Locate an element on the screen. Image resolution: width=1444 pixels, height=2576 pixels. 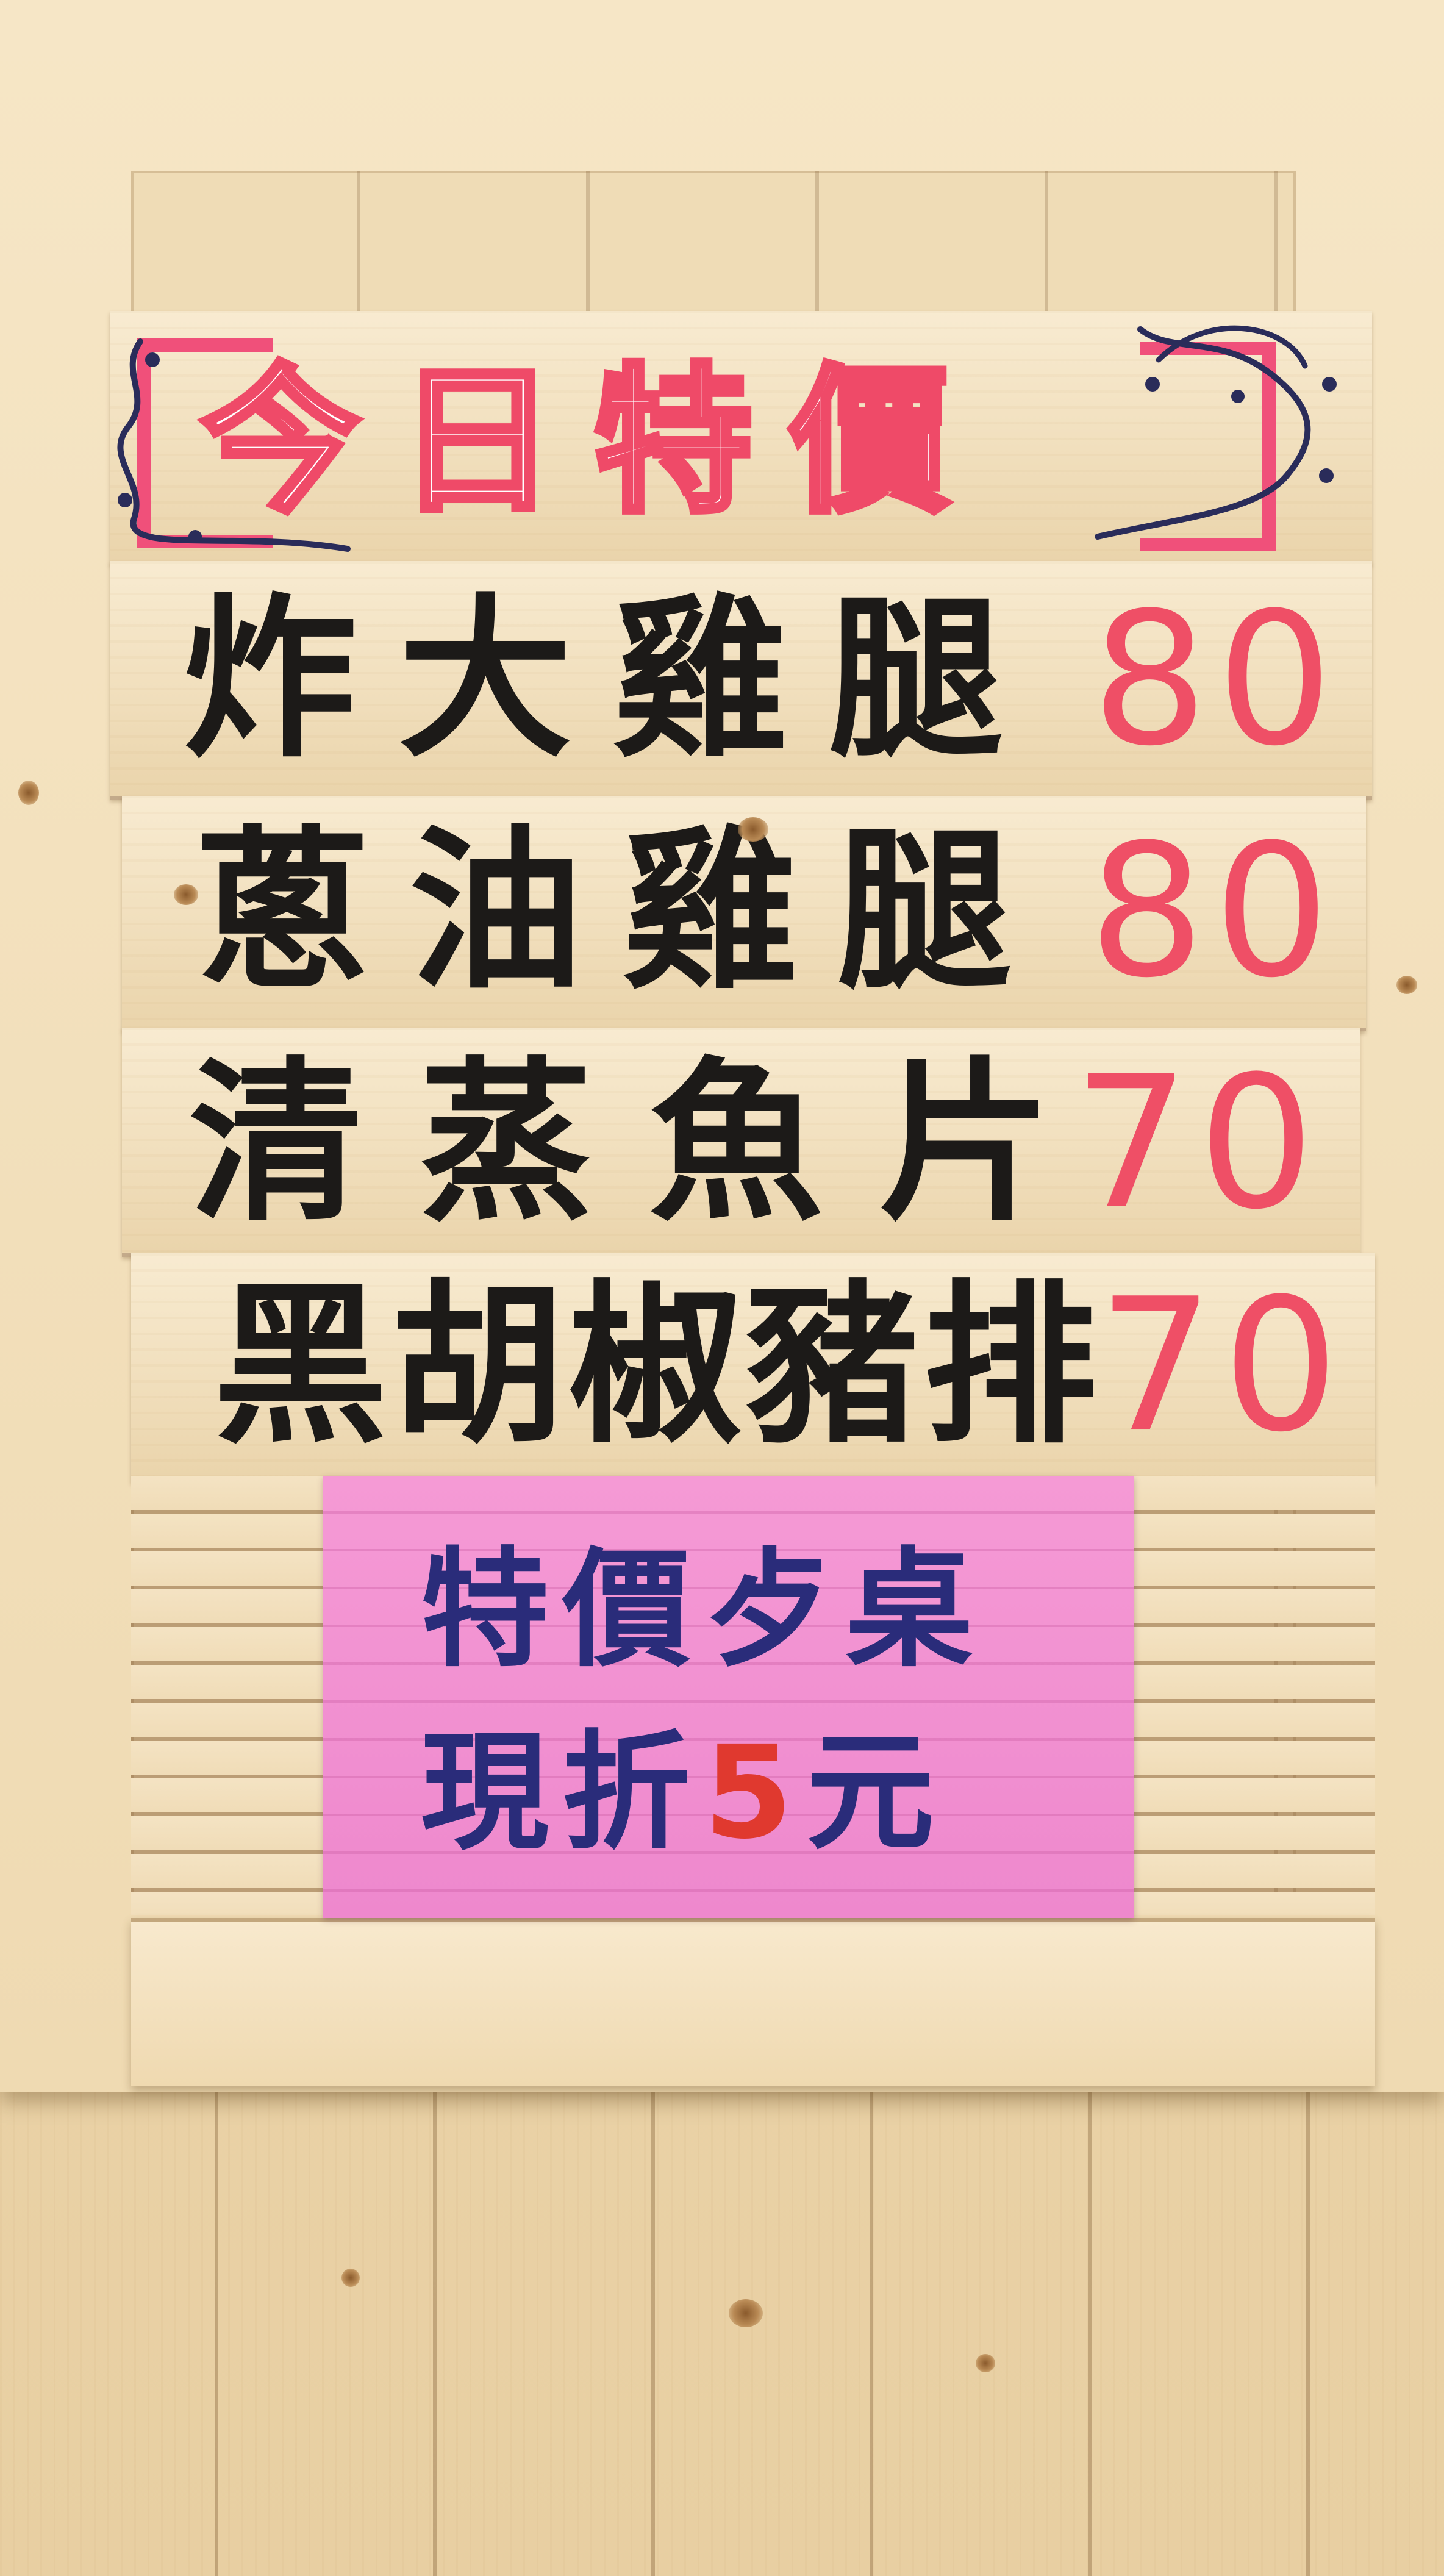
menu-item-name: 清蒸魚片 is located at coordinates (649, 1143).